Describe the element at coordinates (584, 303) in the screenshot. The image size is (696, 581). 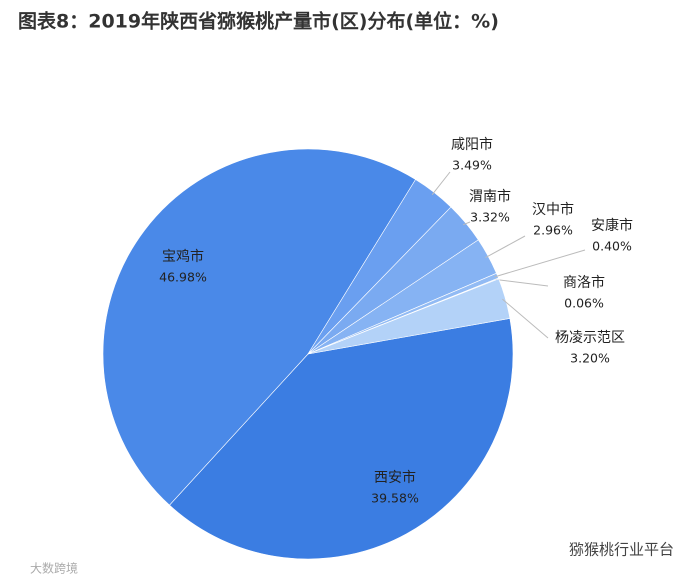
I see `value-label: 0.06%` at that location.